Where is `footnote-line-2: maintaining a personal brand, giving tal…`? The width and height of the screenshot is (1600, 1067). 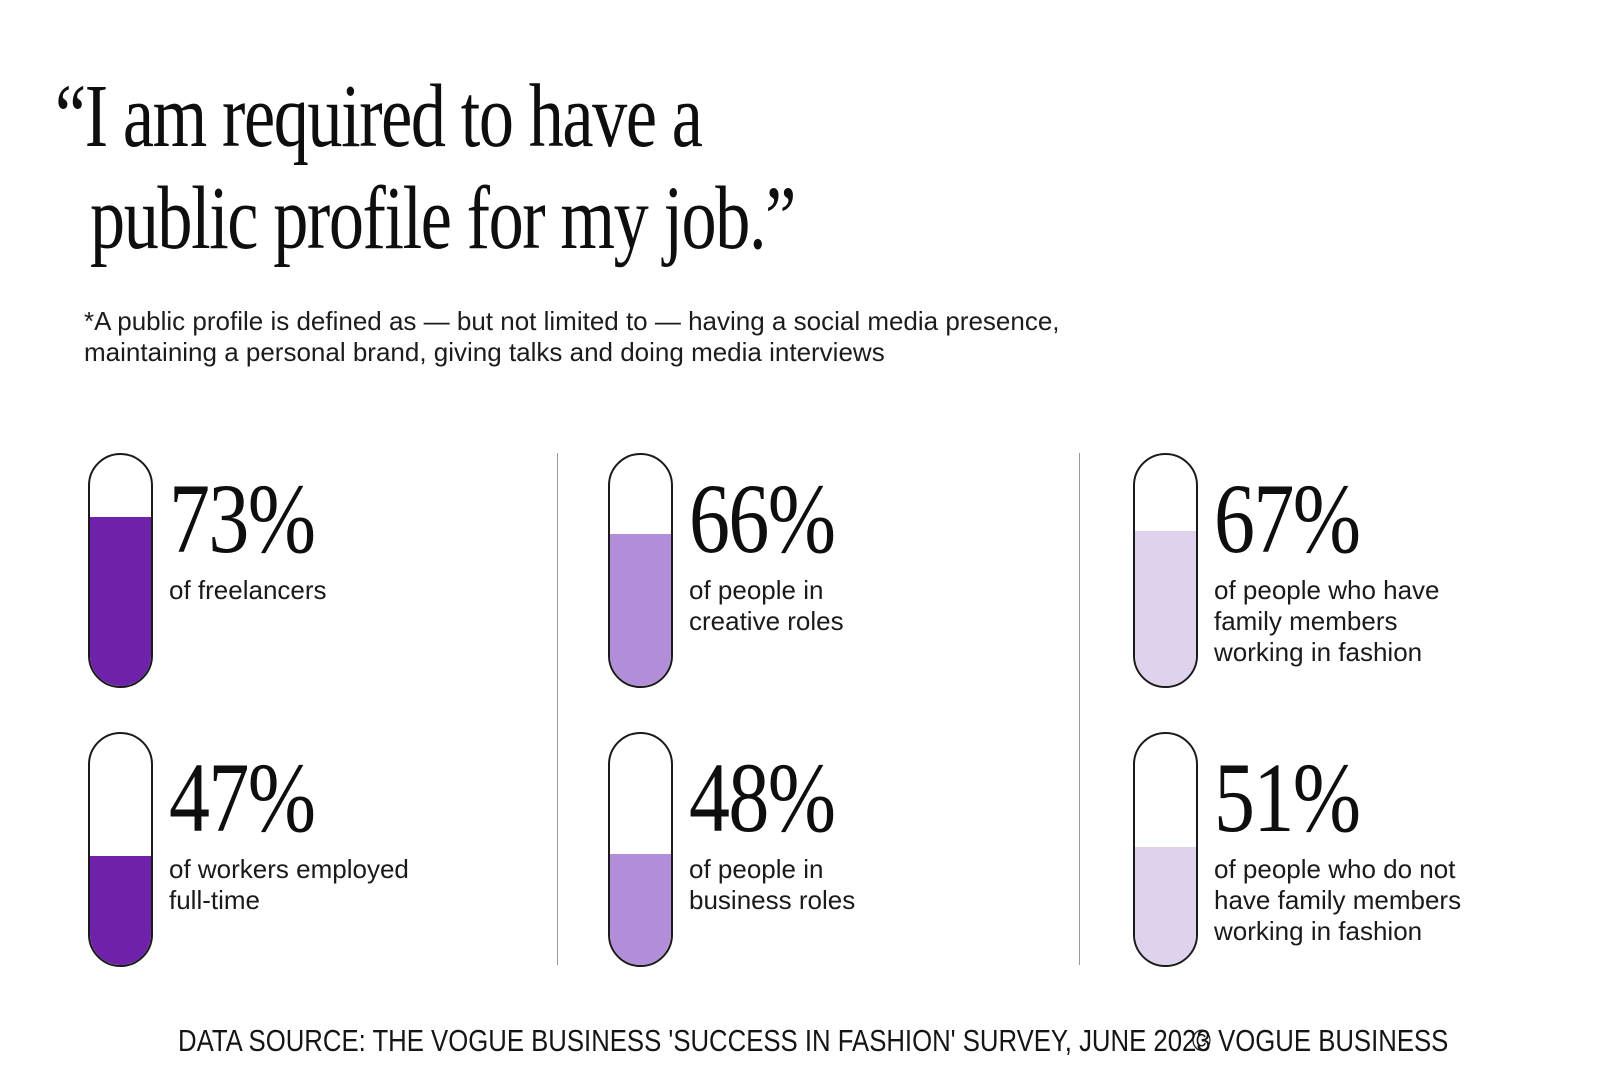
footnote-line-2: maintaining a personal brand, giving tal… is located at coordinates (484, 352).